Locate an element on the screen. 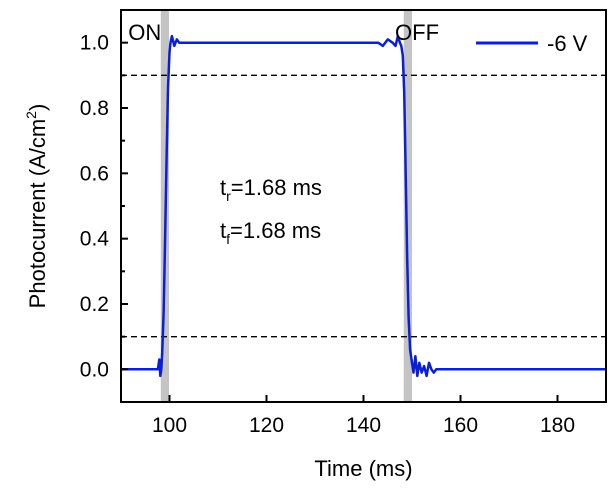 The width and height of the screenshot is (608, 488). y-tick-label: 1.0 is located at coordinates (94, 43).